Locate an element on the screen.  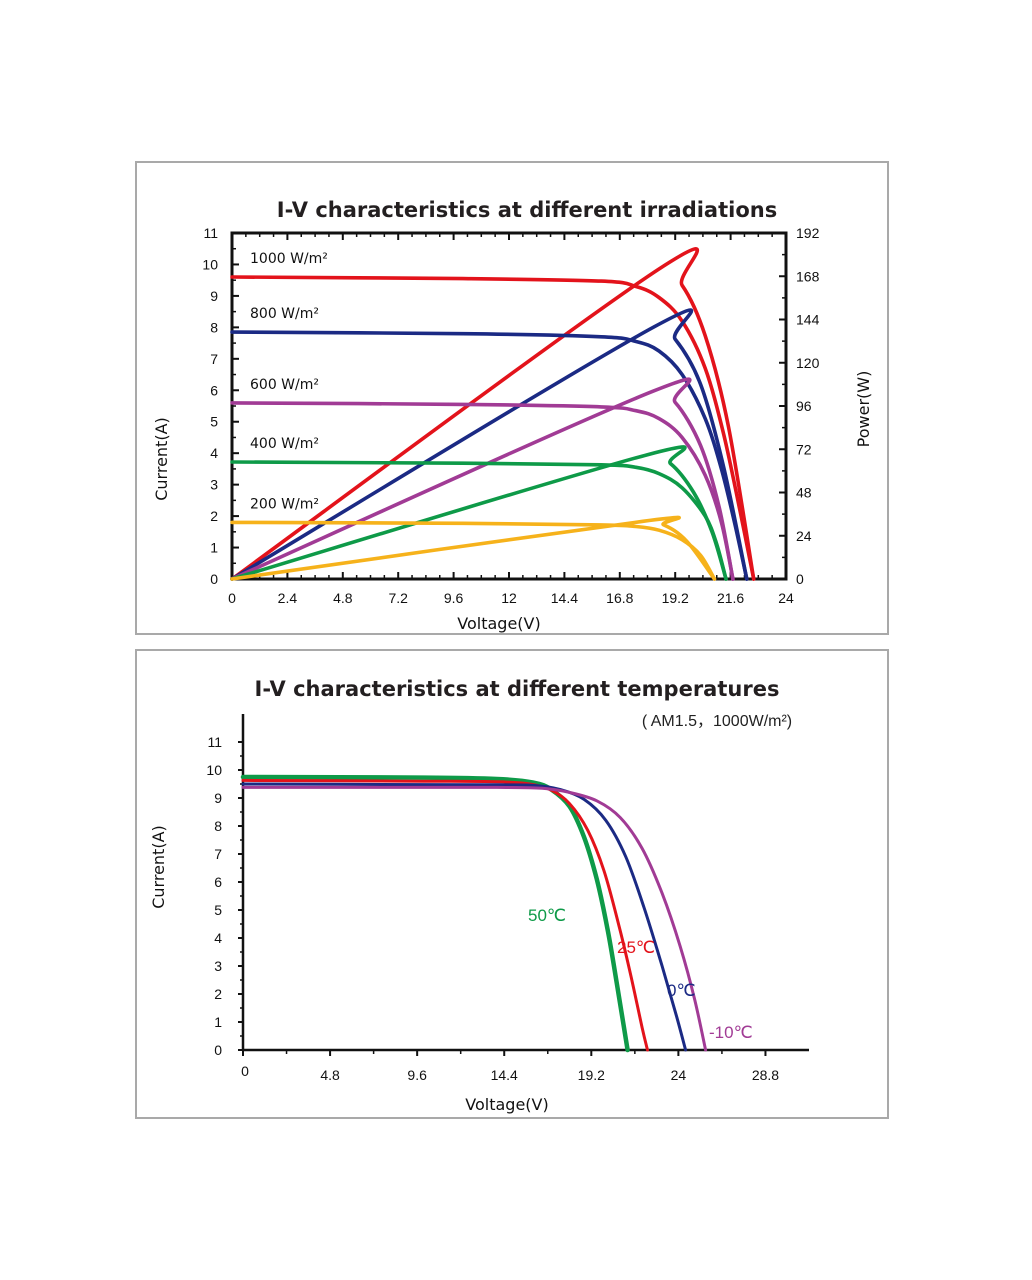
series-label: 0℃ is located at coordinates (681, 990).